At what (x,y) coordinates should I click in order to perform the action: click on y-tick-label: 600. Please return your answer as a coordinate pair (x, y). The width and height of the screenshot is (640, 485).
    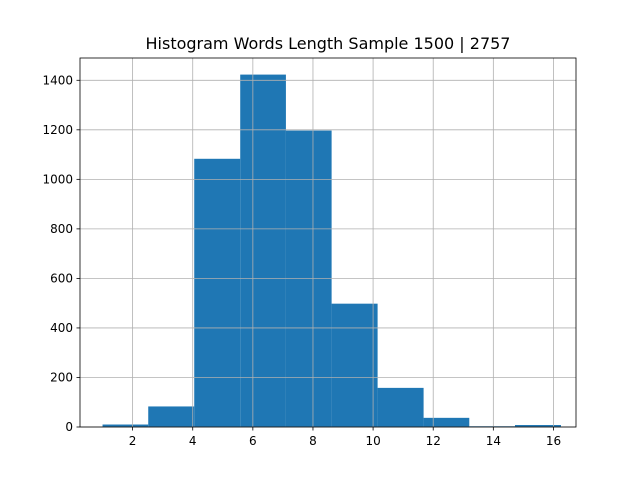
    Looking at the image, I should click on (61, 278).